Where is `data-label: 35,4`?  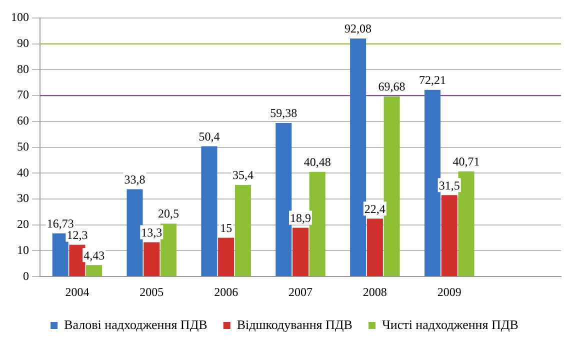
data-label: 35,4 is located at coordinates (243, 175).